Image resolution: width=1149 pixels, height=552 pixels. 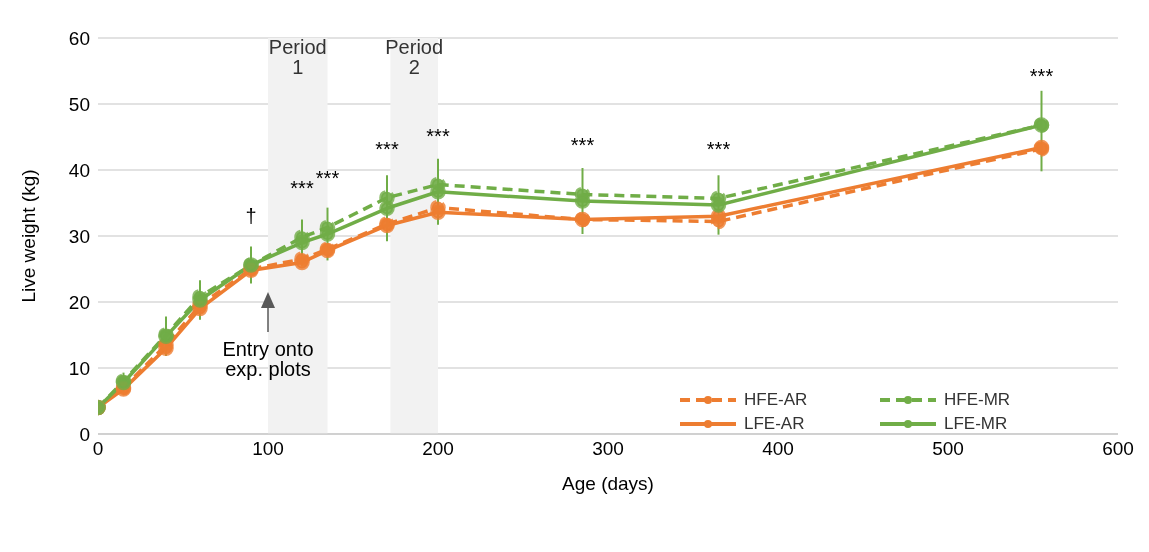 What do you see at coordinates (79, 170) in the screenshot?
I see `y-tick-label: 40` at bounding box center [79, 170].